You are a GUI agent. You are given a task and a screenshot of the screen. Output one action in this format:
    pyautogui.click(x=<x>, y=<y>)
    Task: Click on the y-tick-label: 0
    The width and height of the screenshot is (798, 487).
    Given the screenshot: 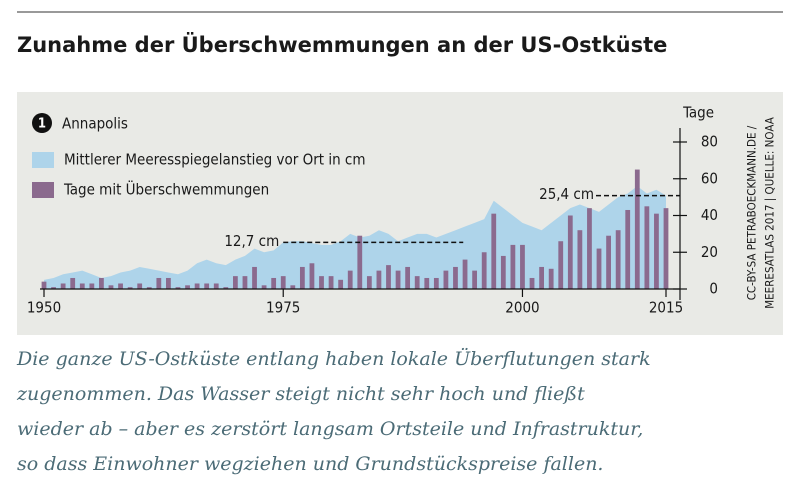 What is the action you would take?
    pyautogui.click(x=713, y=289)
    